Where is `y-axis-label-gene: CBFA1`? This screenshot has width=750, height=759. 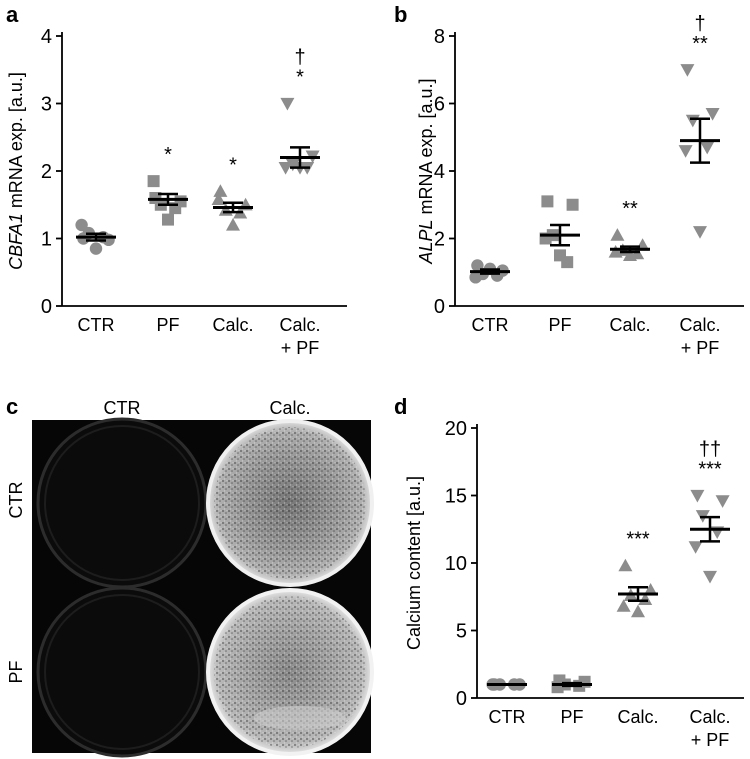
y-axis-label-gene: CBFA1 is located at coordinates (16, 241).